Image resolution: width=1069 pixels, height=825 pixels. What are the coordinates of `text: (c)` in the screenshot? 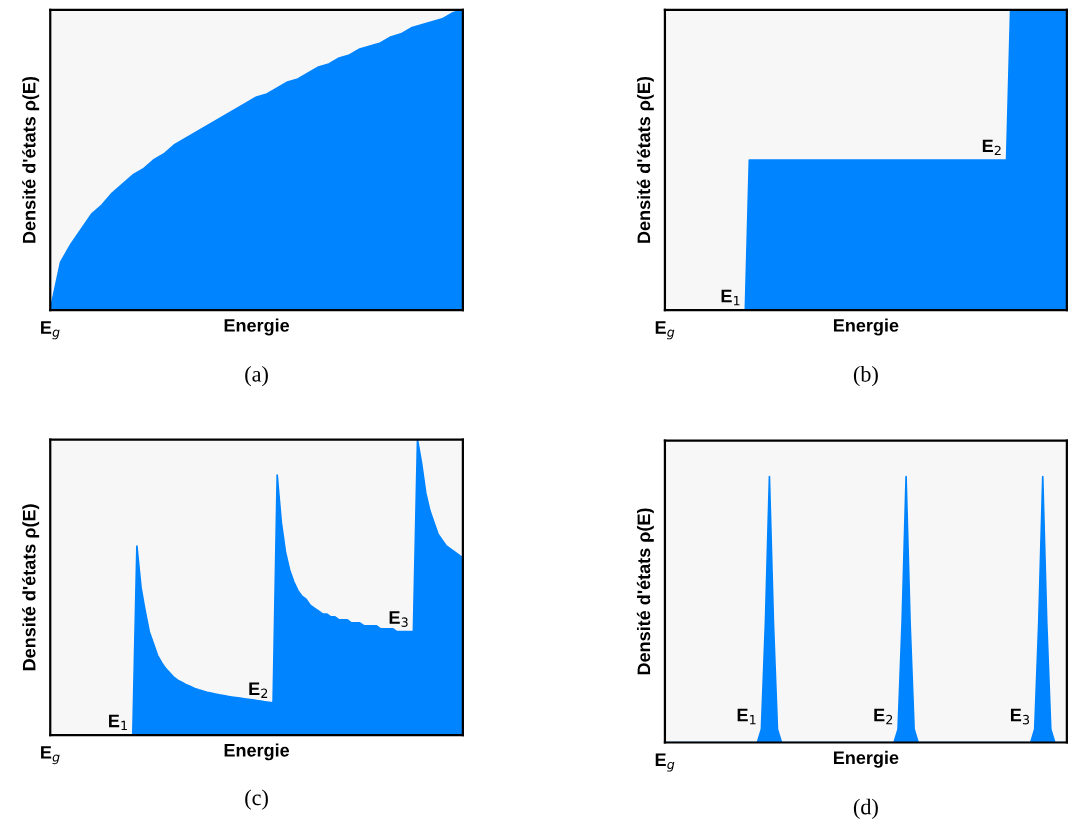 It's located at (256, 799).